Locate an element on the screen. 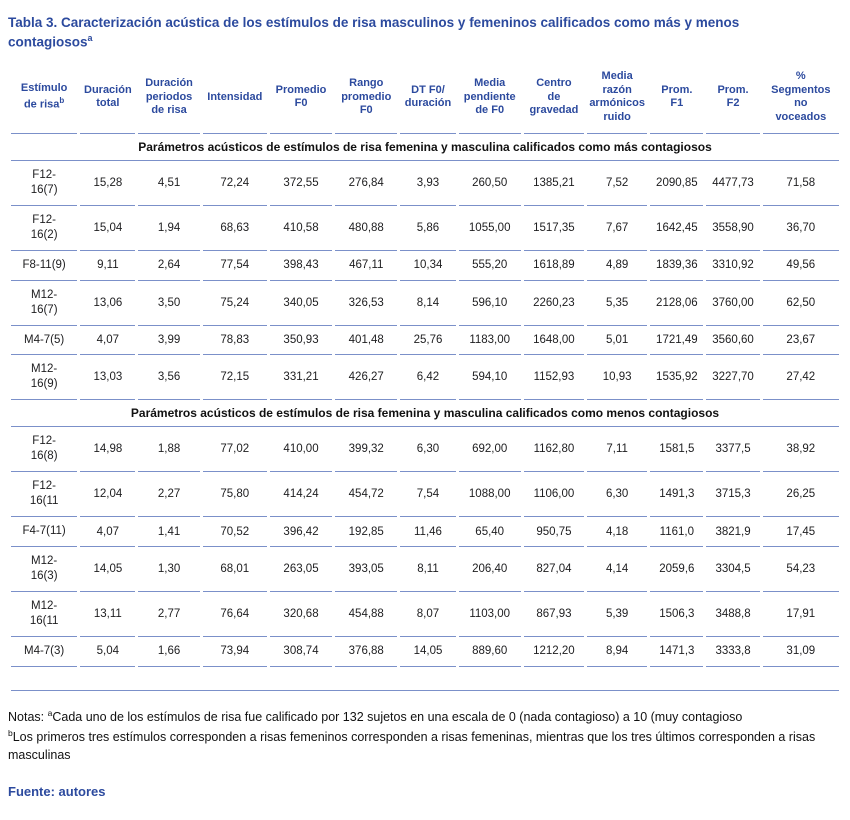 This screenshot has width=850, height=820. stimulus-label: F12- 16(7) is located at coordinates (44, 183).